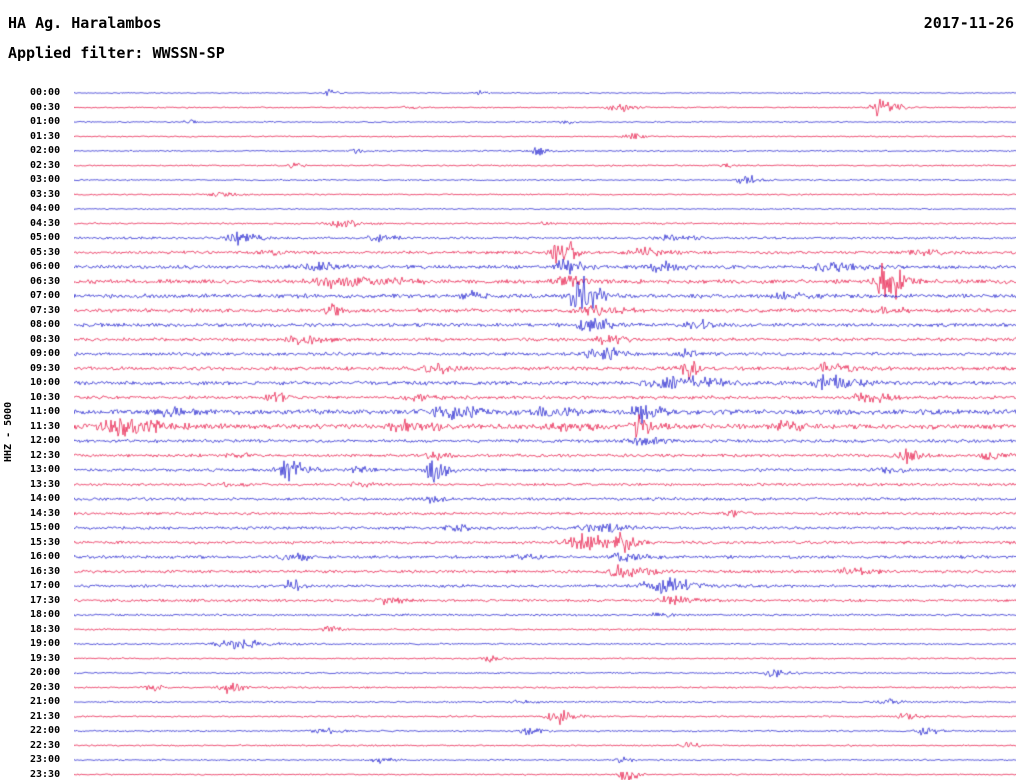 This screenshot has width=1024, height=781. Describe the element at coordinates (45, 324) in the screenshot. I see `trace-time-label: 08:00` at that location.